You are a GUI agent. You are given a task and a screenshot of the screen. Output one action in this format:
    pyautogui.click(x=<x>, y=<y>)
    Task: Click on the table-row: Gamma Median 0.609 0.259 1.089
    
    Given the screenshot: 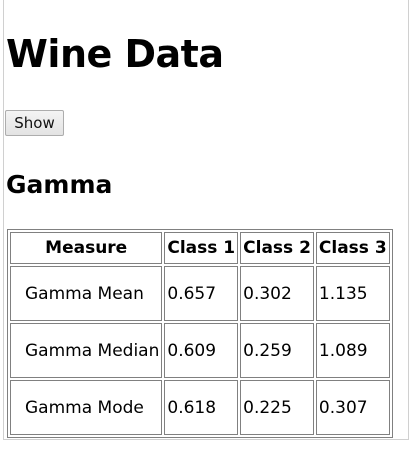 What is the action you would take?
    pyautogui.click(x=200, y=350)
    